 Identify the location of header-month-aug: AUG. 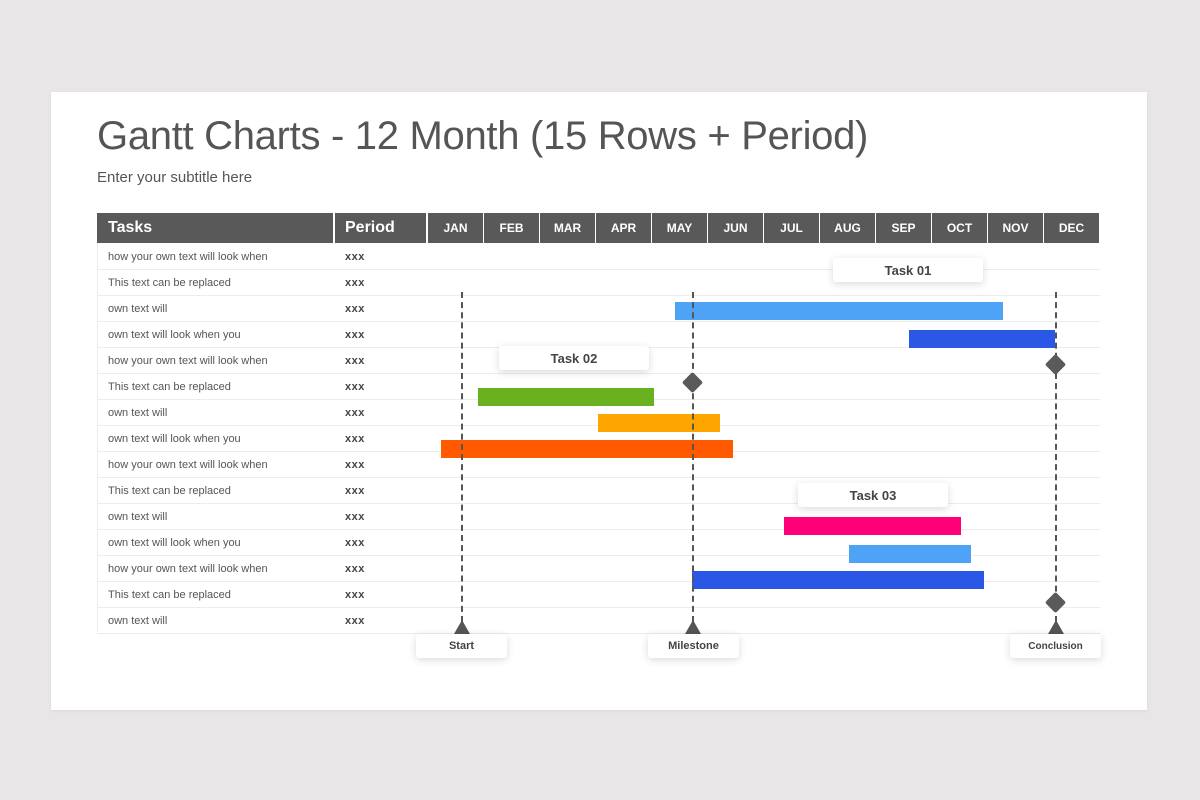
(847, 228).